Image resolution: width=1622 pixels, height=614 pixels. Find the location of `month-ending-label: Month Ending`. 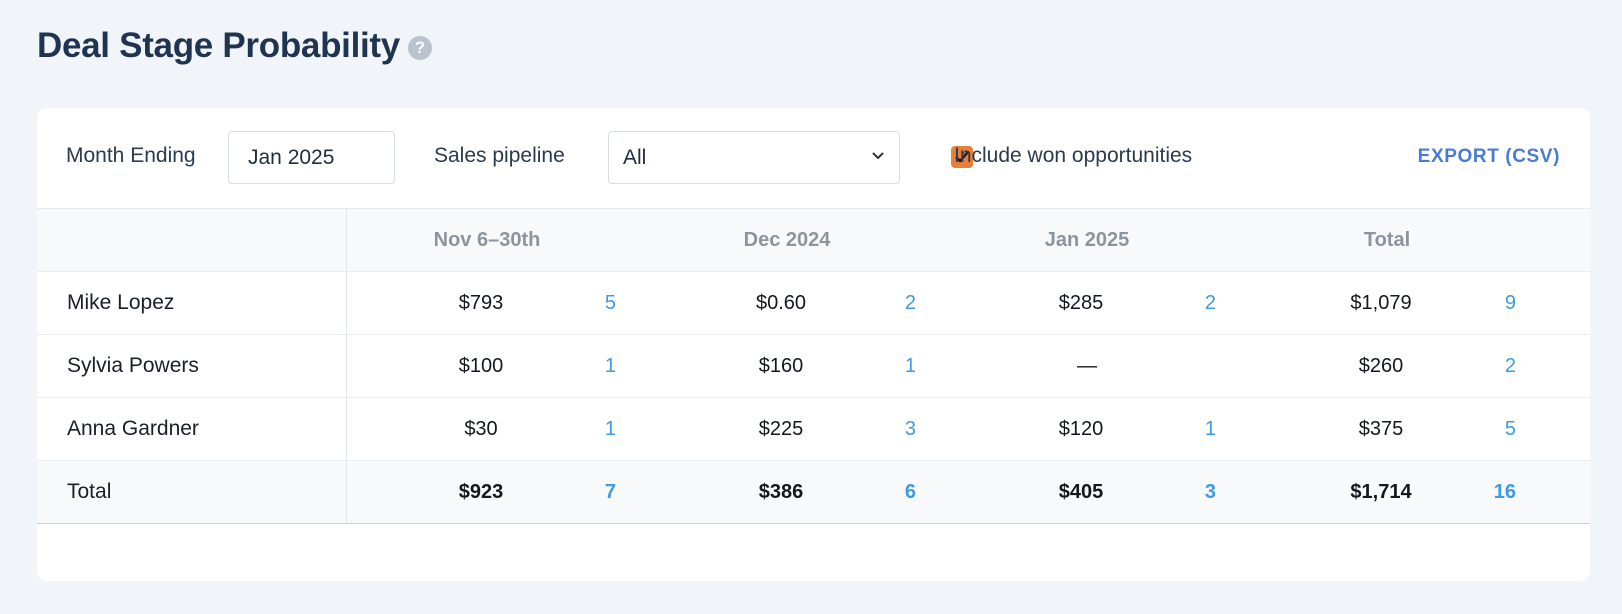

month-ending-label: Month Ending is located at coordinates (131, 155).